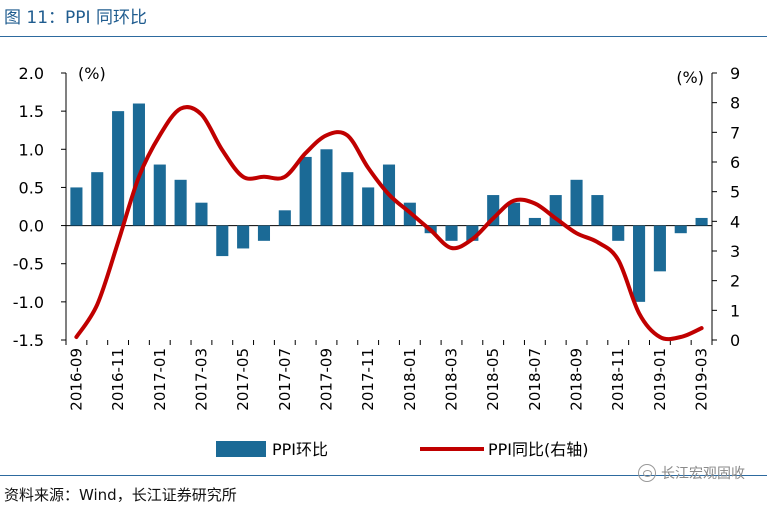 The height and width of the screenshot is (508, 767). What do you see at coordinates (410, 379) in the screenshot?
I see `x-tick-label: 2018-01` at bounding box center [410, 379].